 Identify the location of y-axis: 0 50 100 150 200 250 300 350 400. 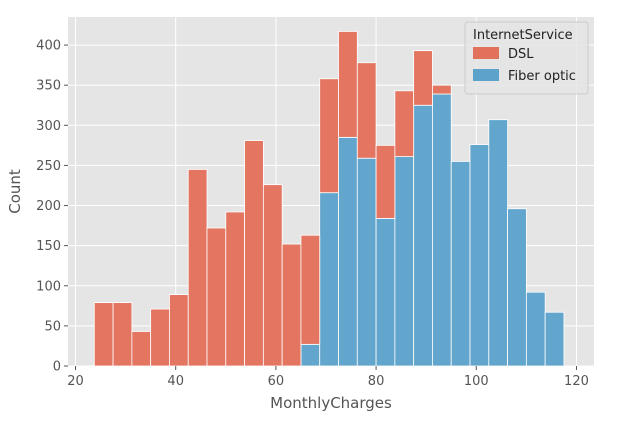
(52, 207).